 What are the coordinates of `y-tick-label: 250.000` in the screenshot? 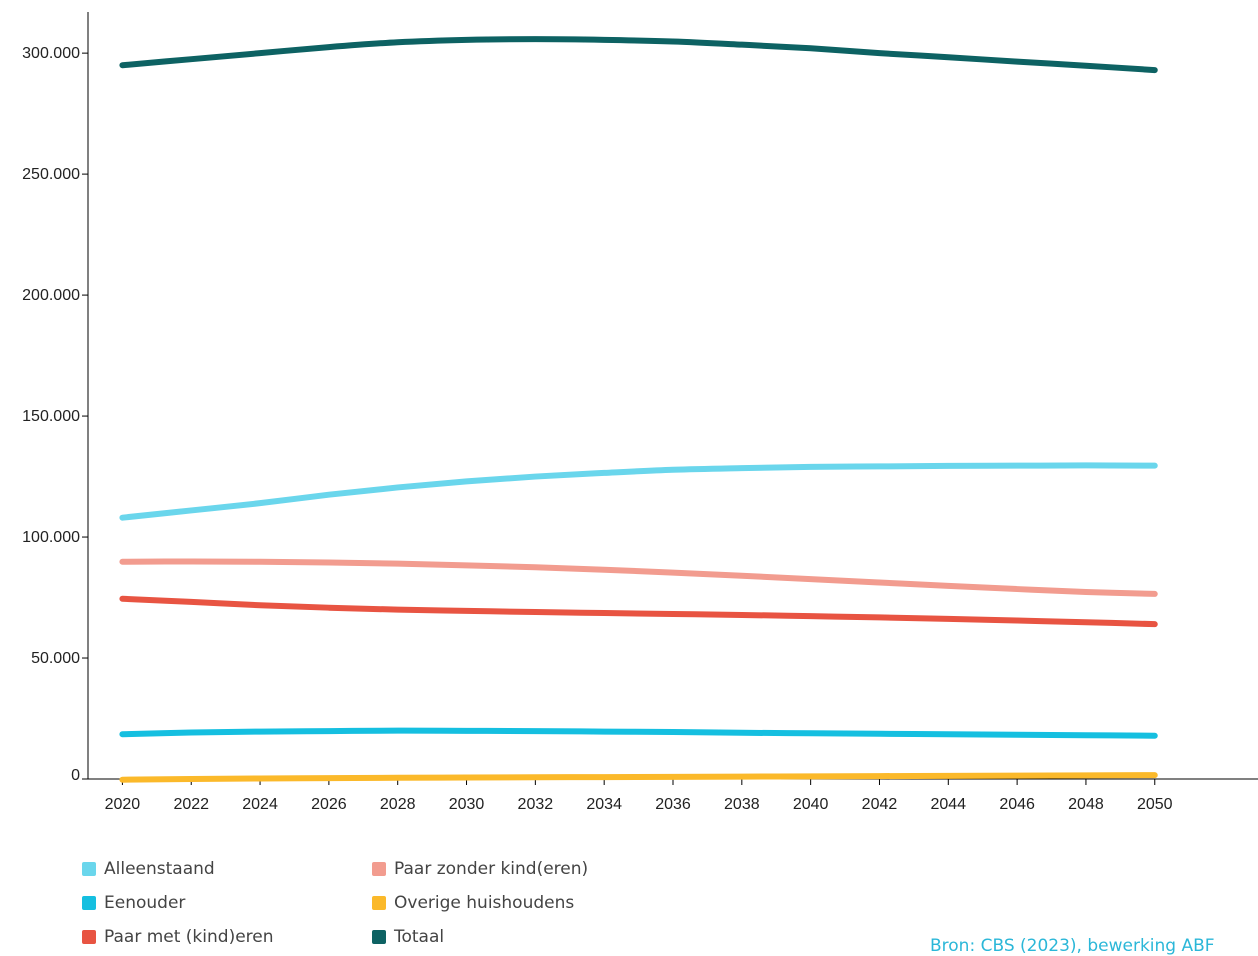 It's located at (51, 174).